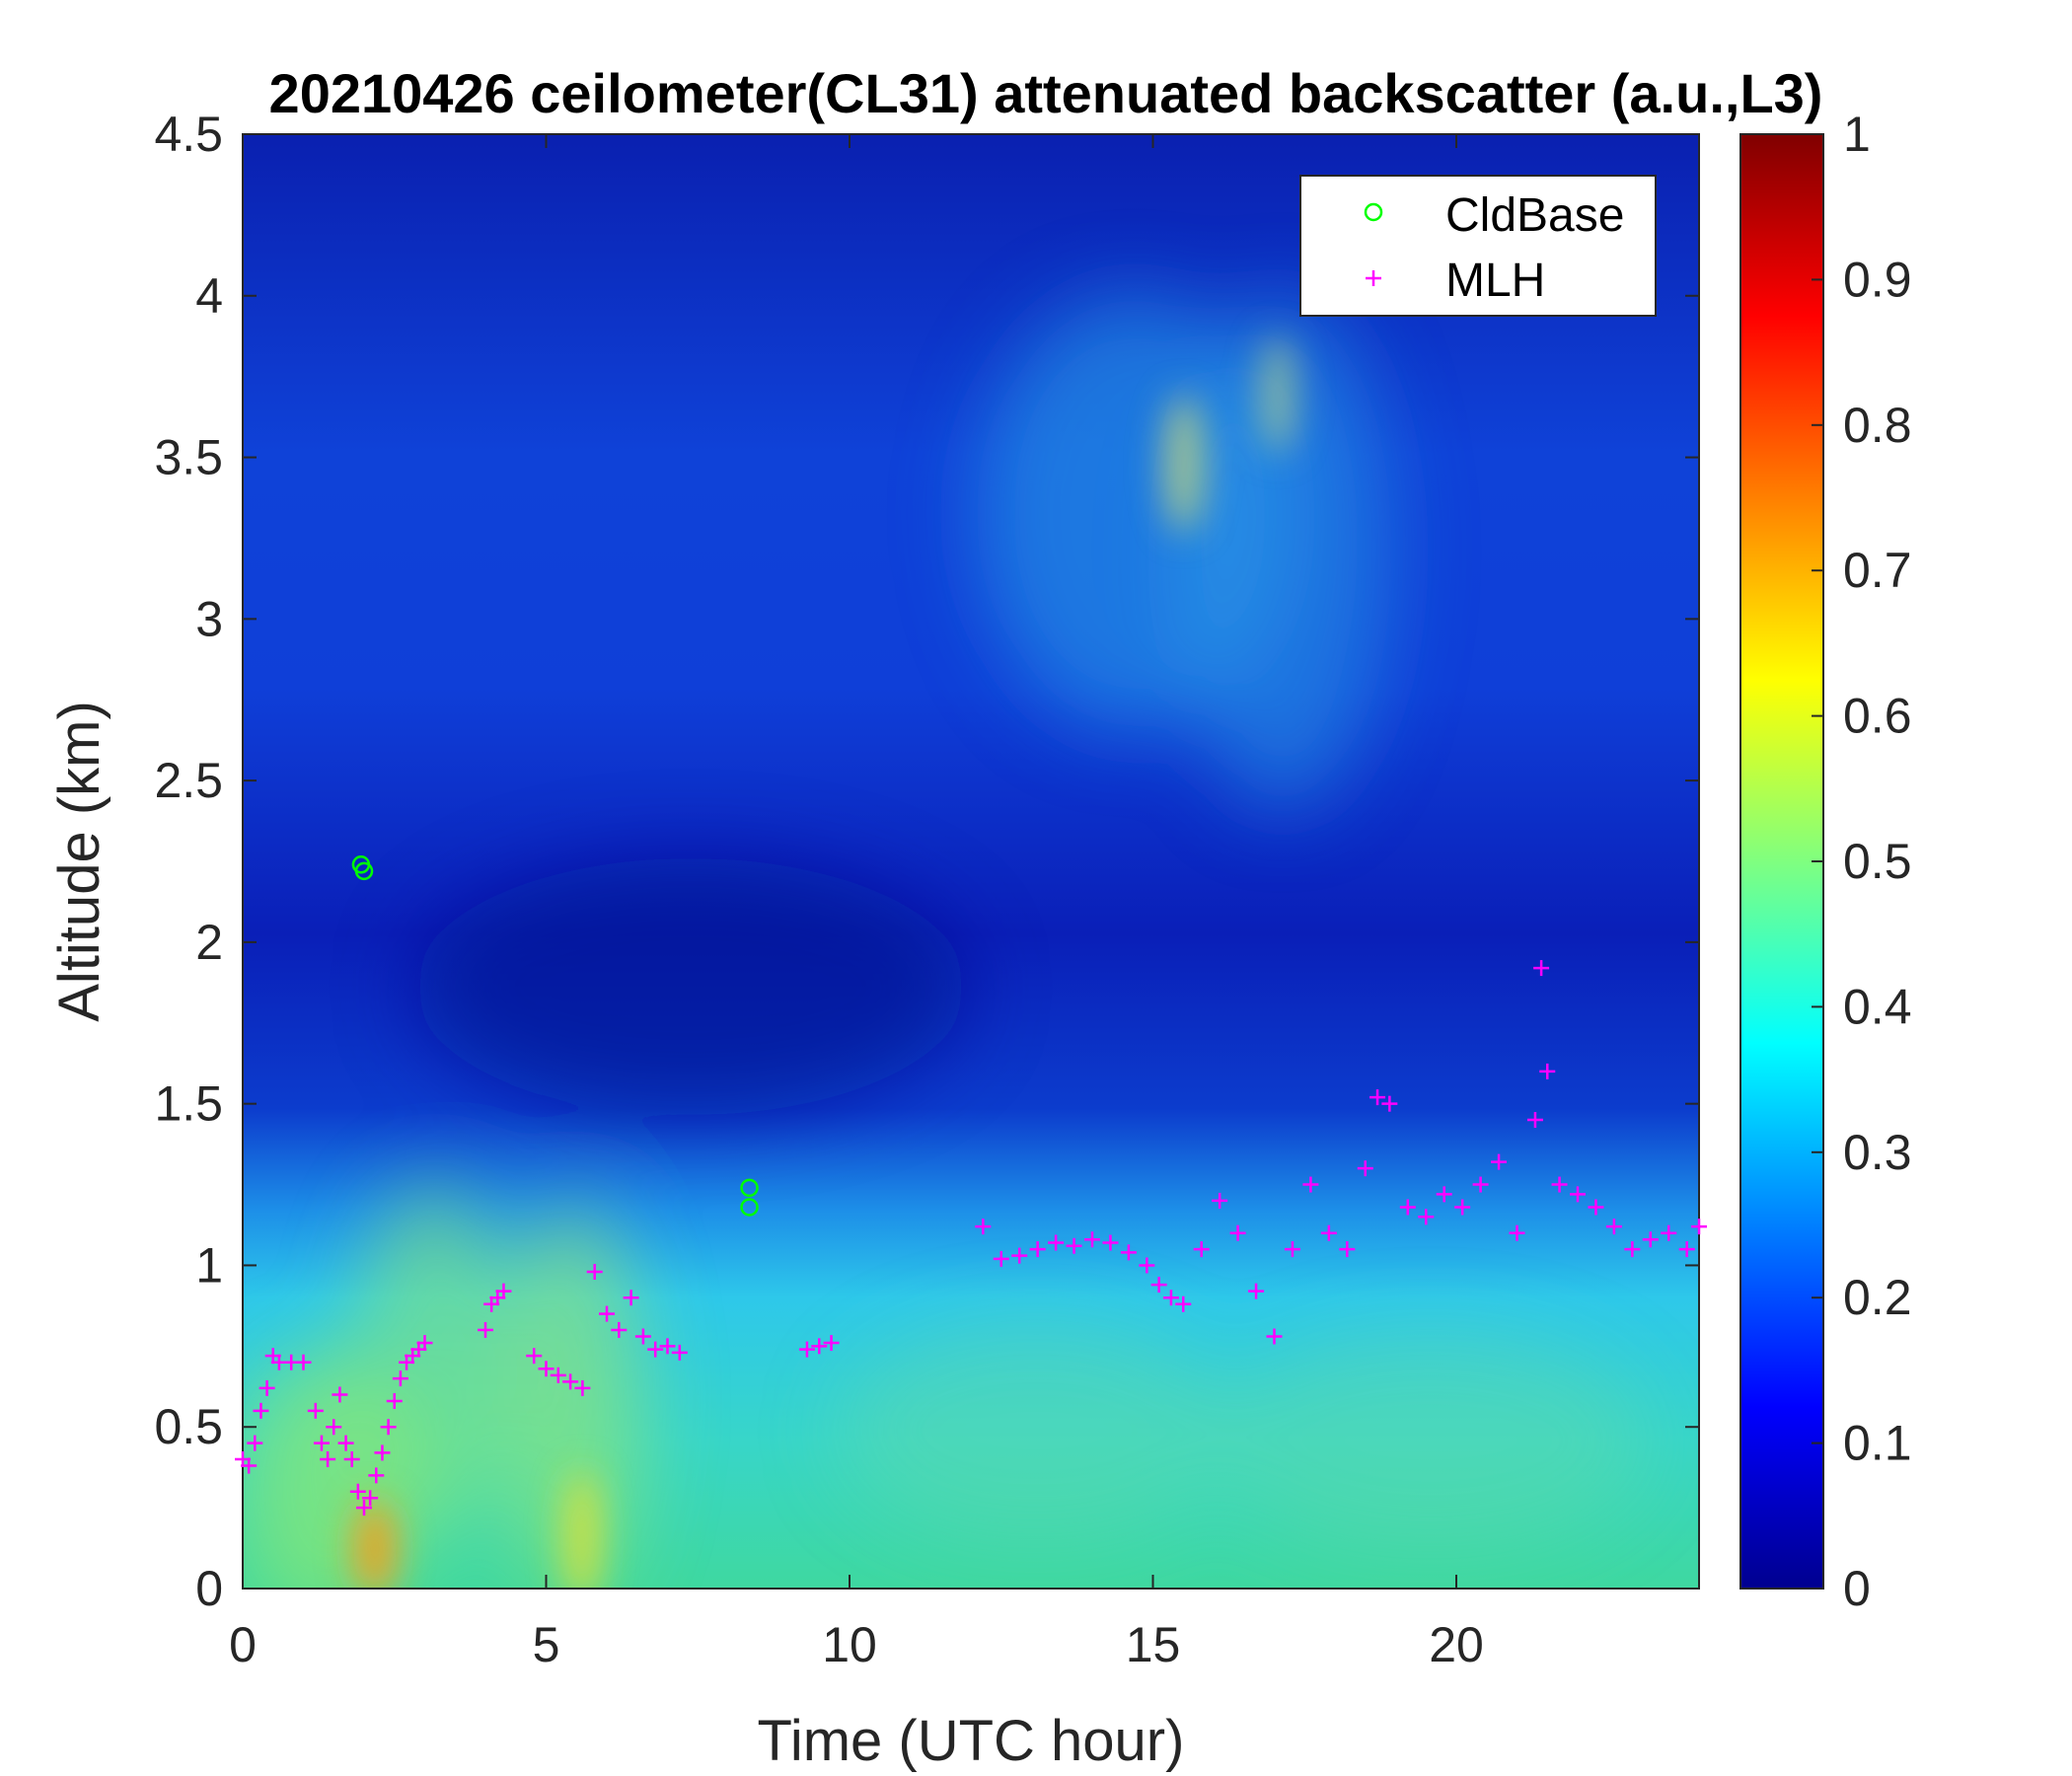 The height and width of the screenshot is (1776, 2072). Describe the element at coordinates (1535, 216) in the screenshot. I see `legend-label-cldbase: CldBase` at that location.